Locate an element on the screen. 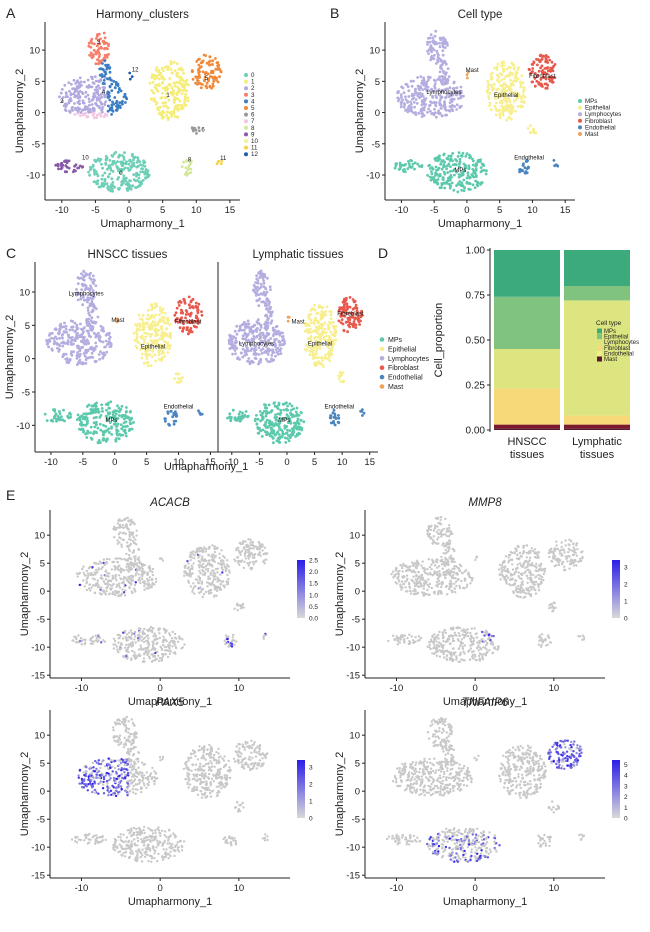 This screenshot has width=650, height=932. y-tick-label: 5 is located at coordinates (37, 82).